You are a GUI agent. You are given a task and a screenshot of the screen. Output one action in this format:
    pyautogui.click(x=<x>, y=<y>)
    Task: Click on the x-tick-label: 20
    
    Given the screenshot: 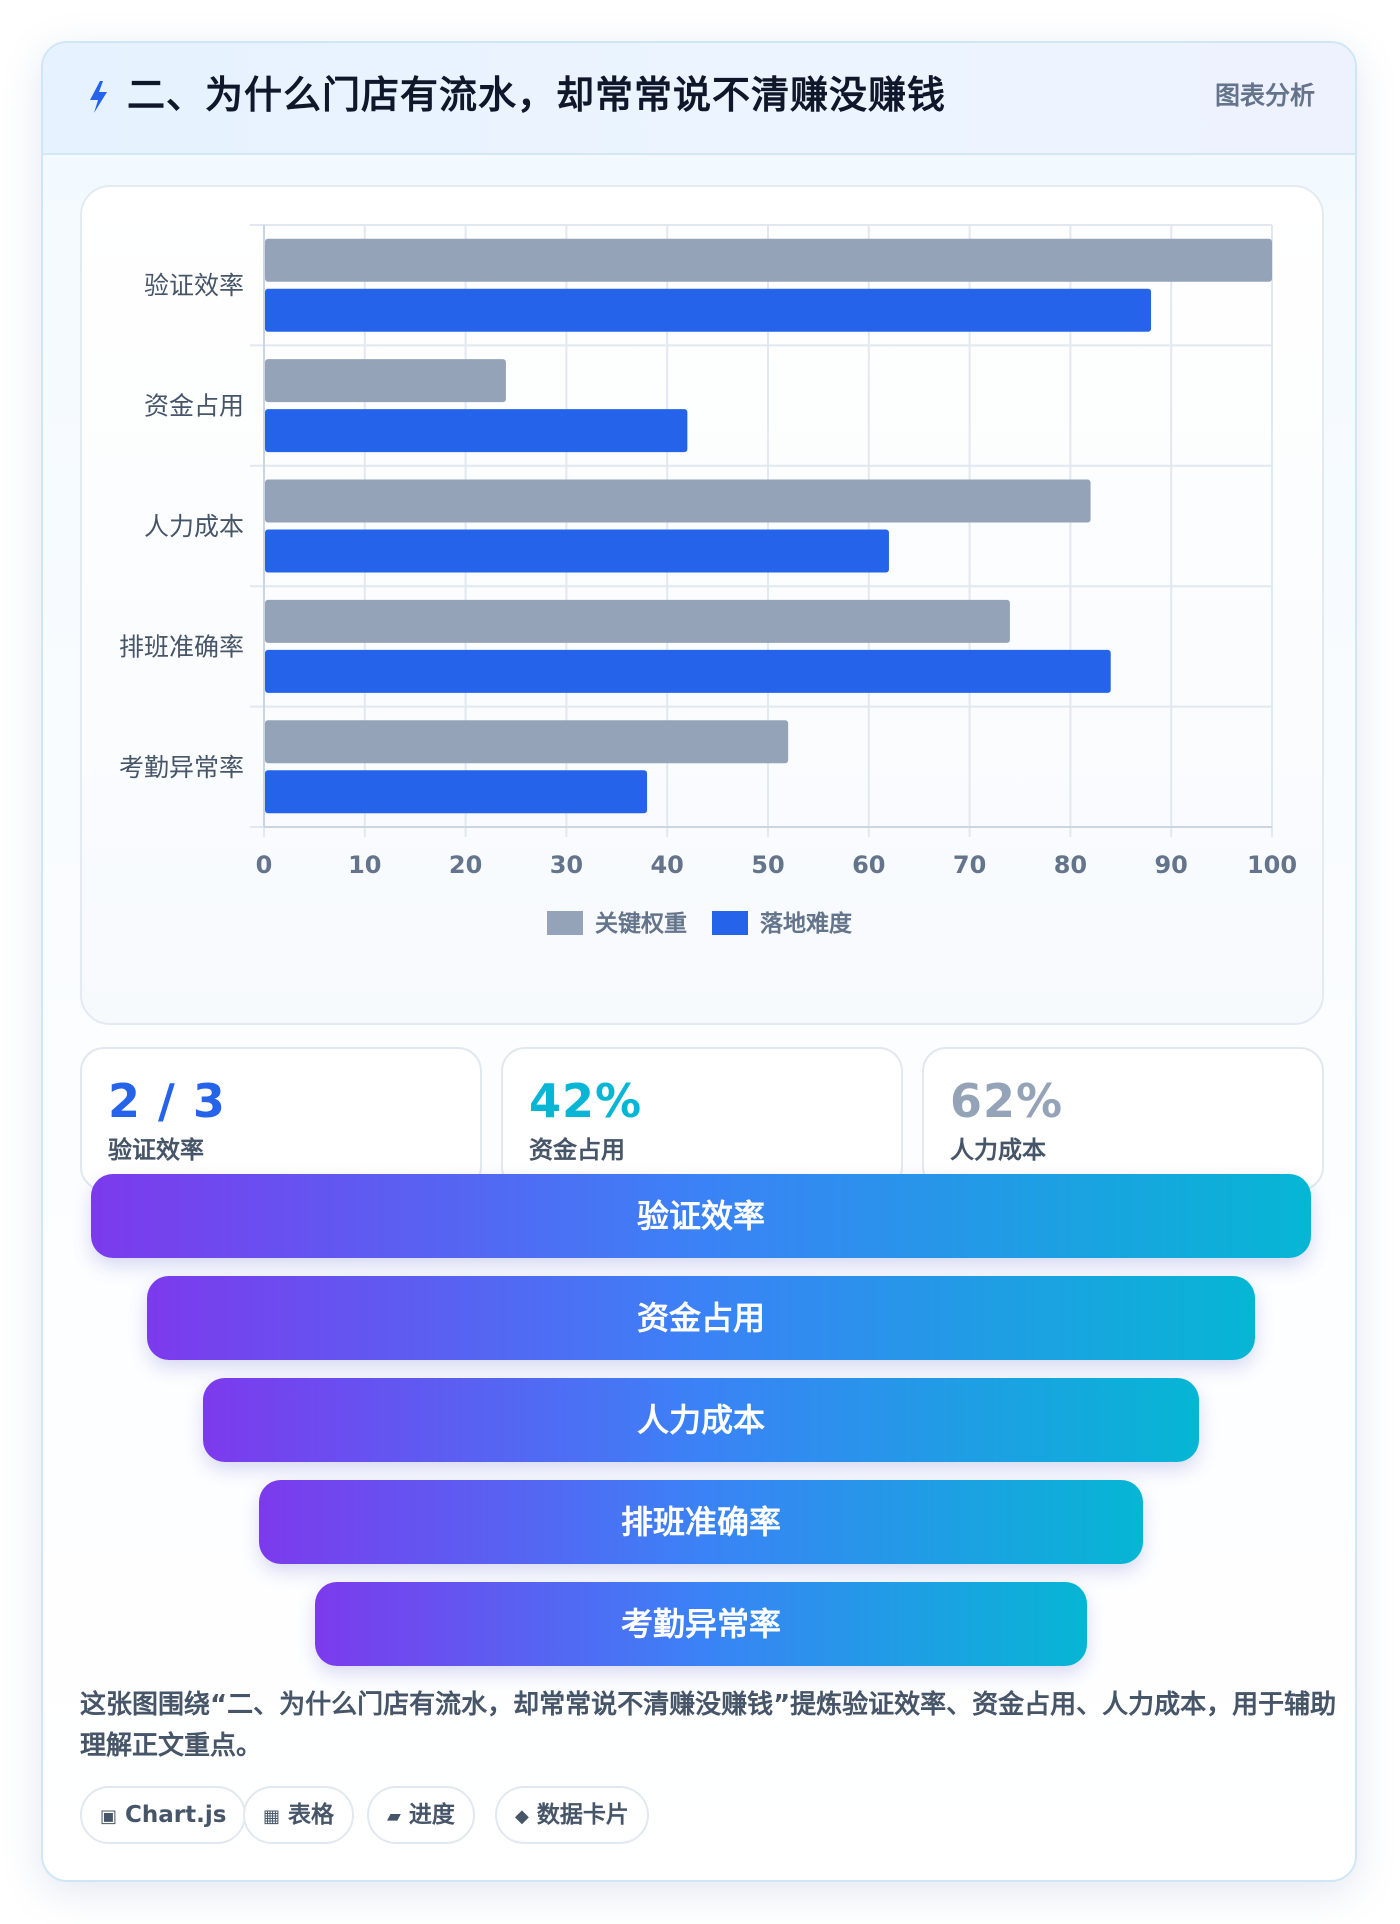 What is the action you would take?
    pyautogui.click(x=465, y=865)
    